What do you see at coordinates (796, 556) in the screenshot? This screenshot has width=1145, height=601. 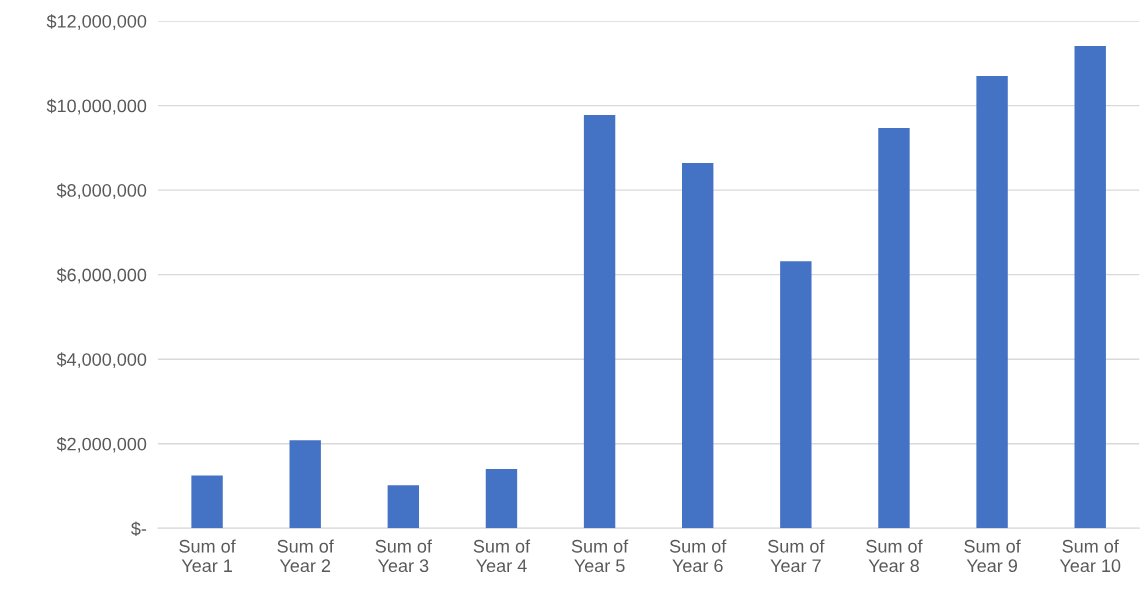 I see `x-tick-label: Sum of Year 7` at bounding box center [796, 556].